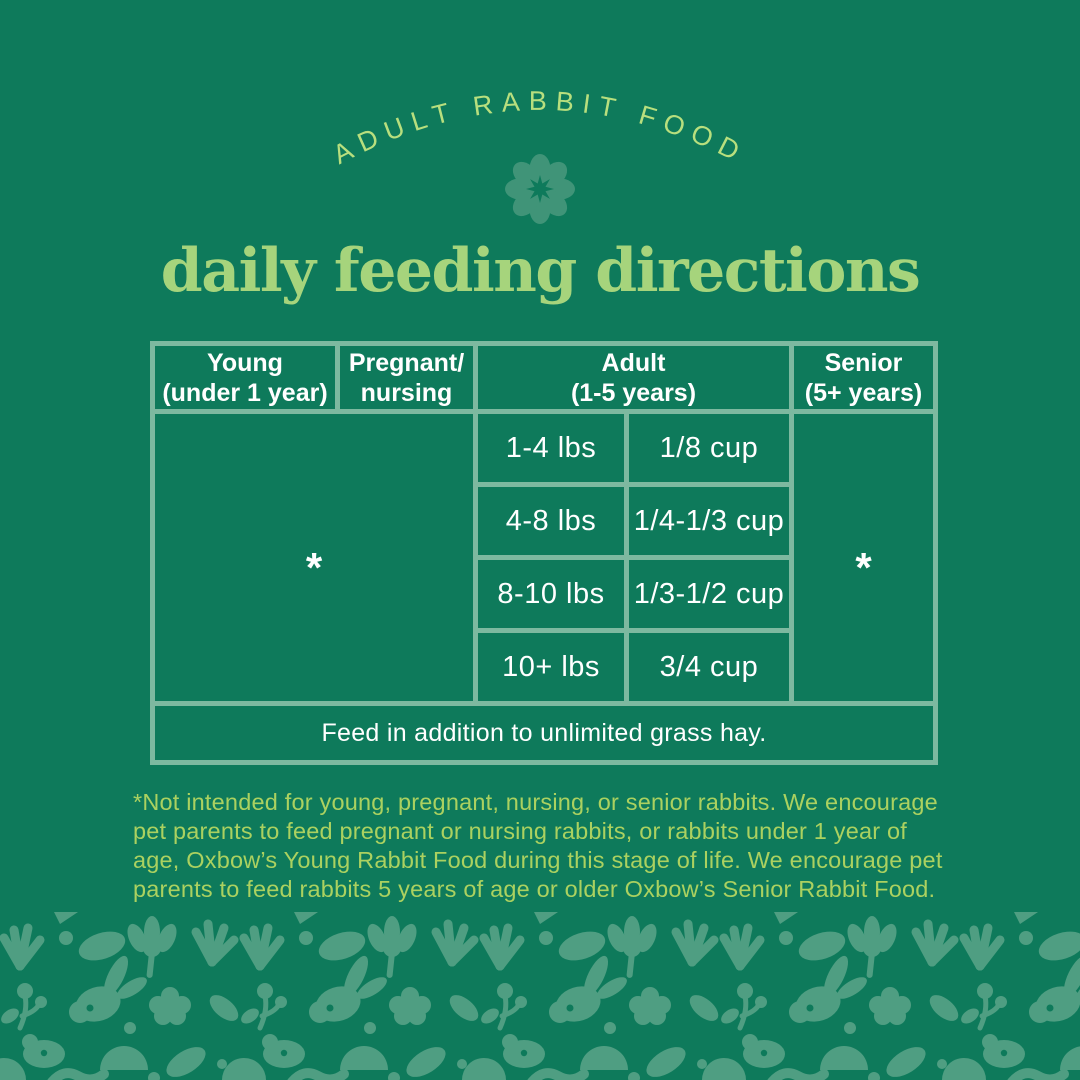 Image resolution: width=1080 pixels, height=1080 pixels. I want to click on adult-amount-cell: 1/8 cup, so click(709, 448).